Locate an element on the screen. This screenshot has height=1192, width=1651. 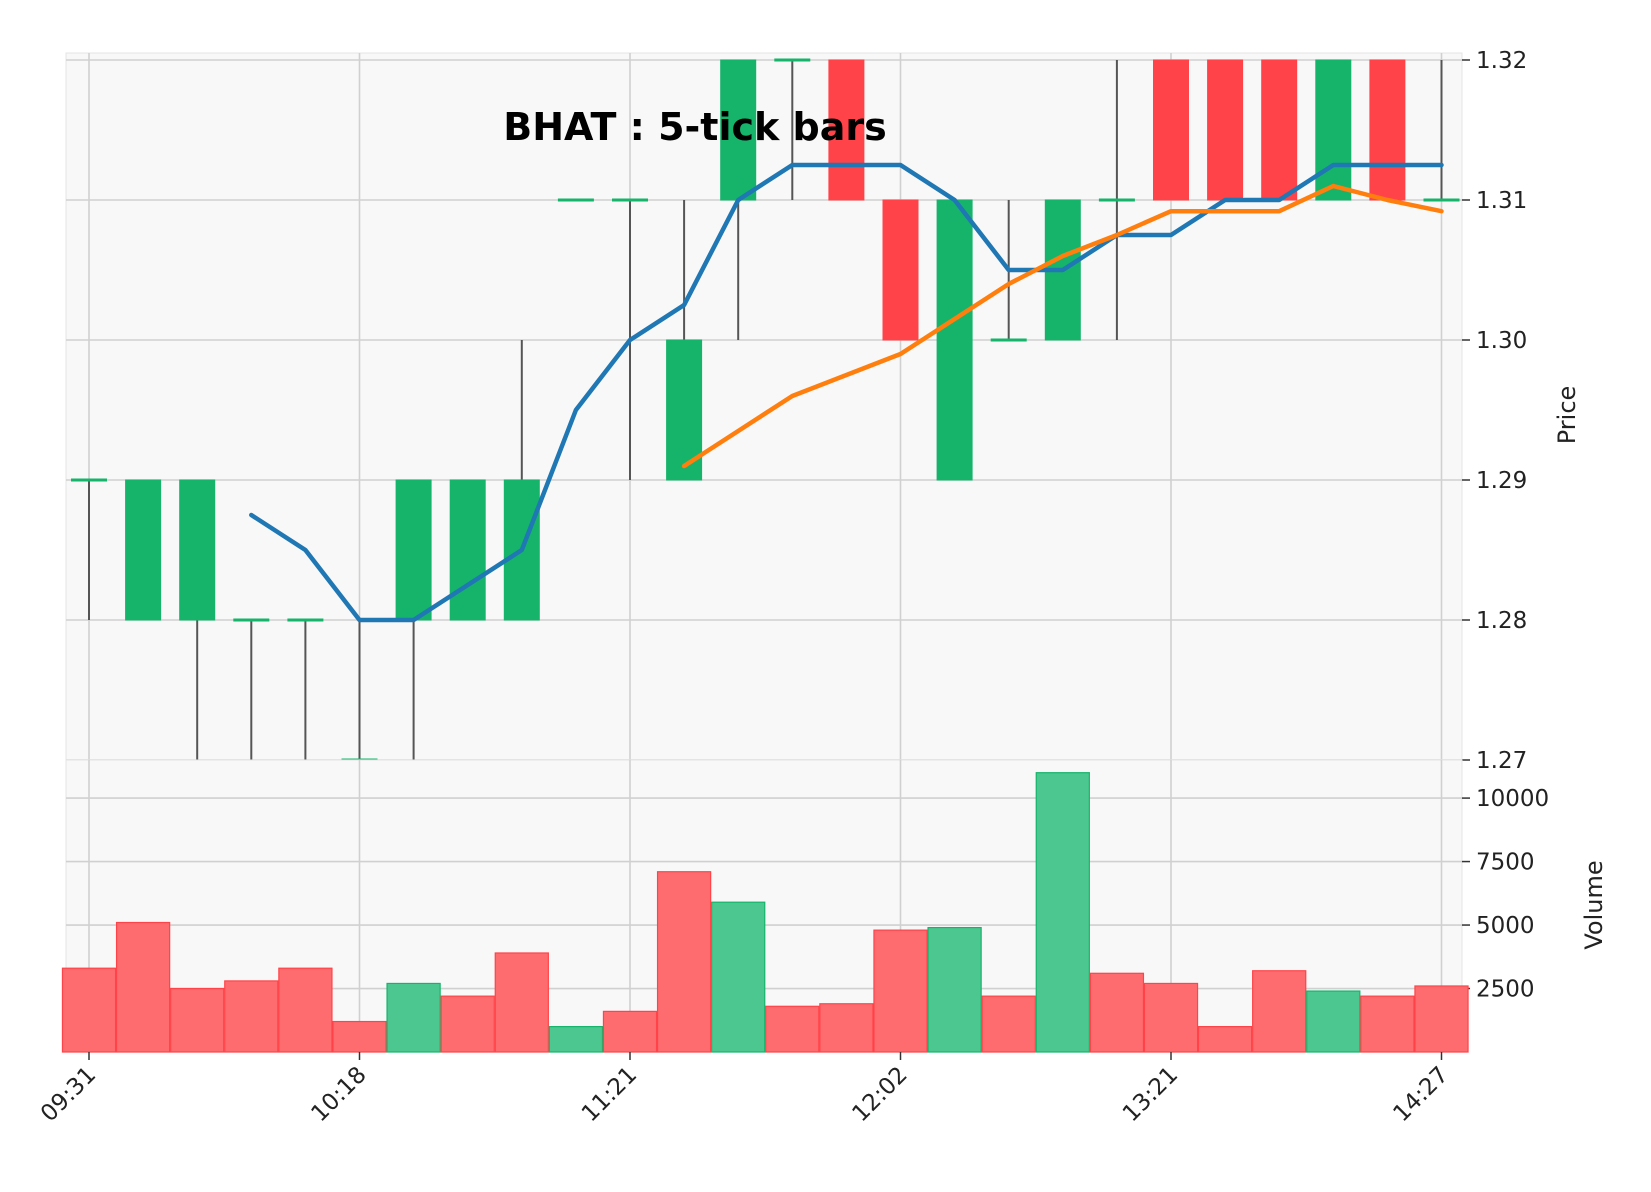
volume-tick-label: 10000 is located at coordinates (1512, 799).